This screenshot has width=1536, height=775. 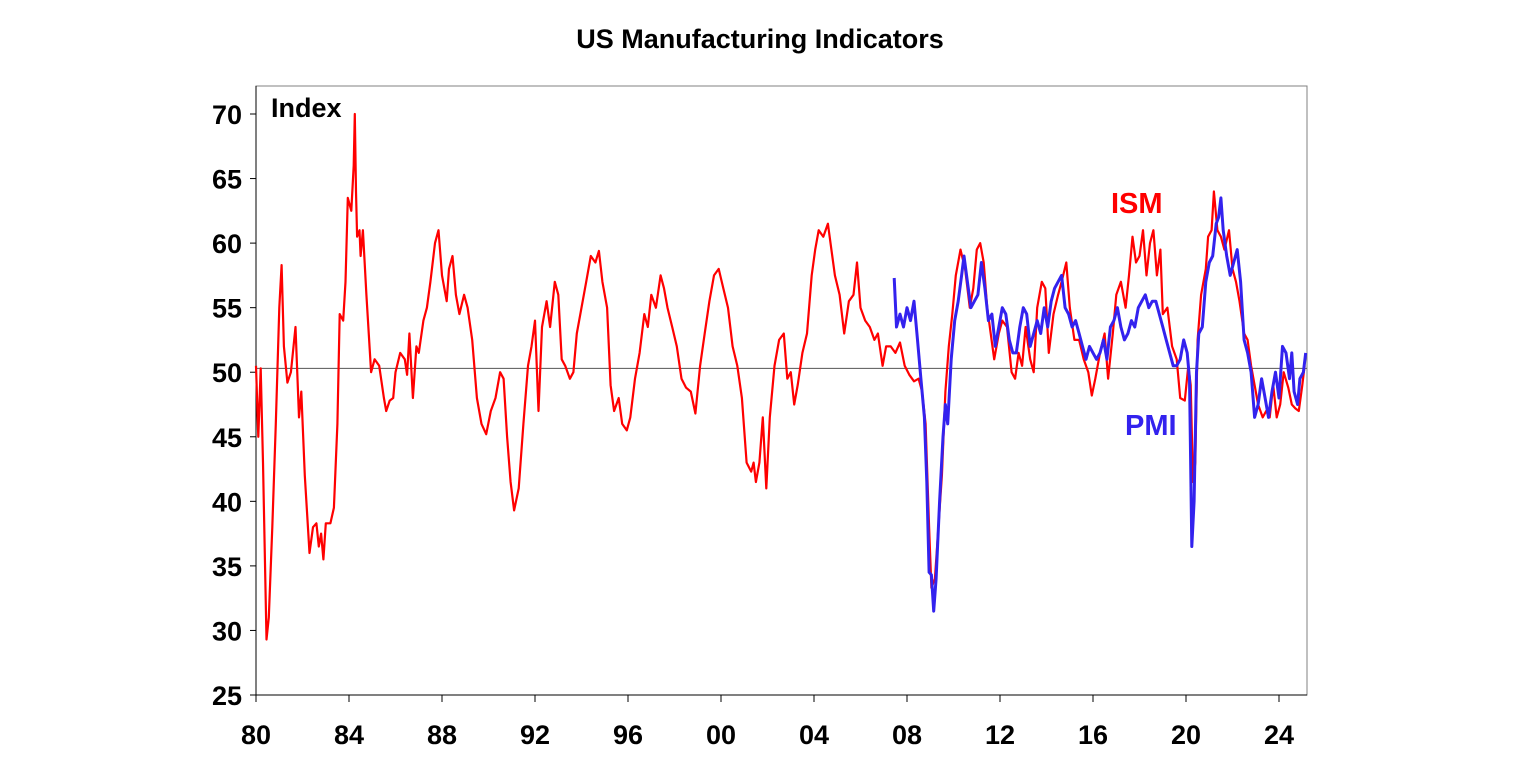 I want to click on x-tick-label: 16, so click(x=1093, y=735).